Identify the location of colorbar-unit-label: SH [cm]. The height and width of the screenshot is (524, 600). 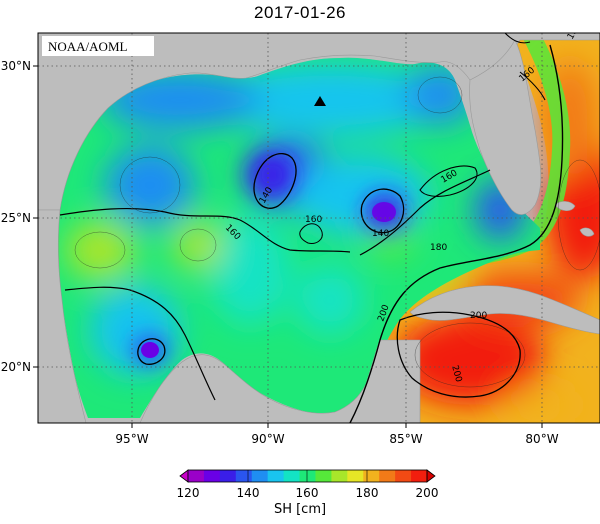
(300, 509).